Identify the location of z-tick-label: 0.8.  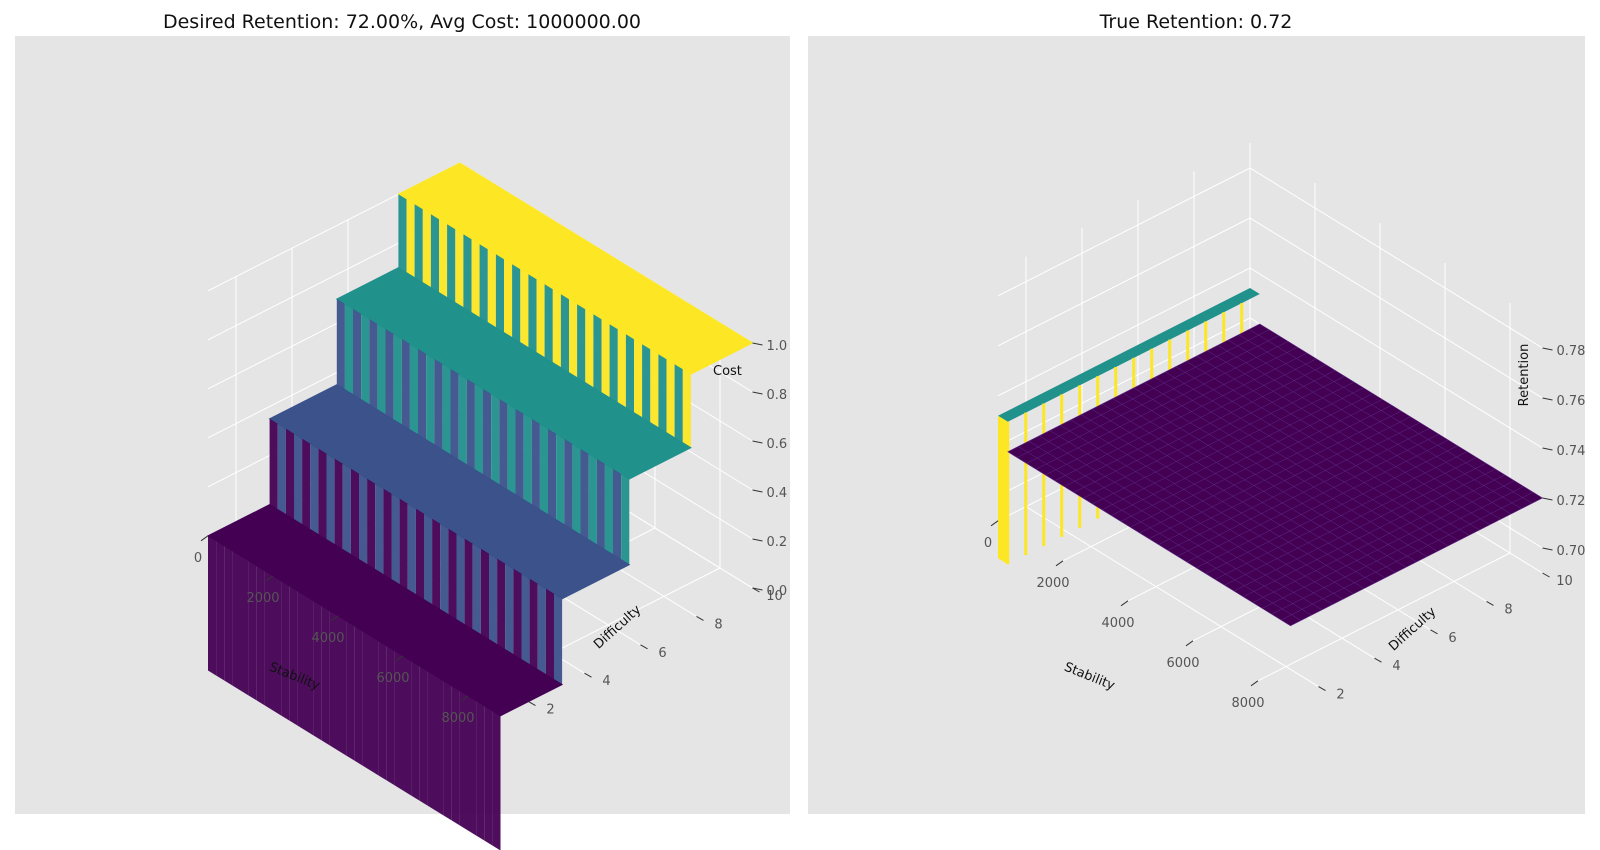
(777, 395).